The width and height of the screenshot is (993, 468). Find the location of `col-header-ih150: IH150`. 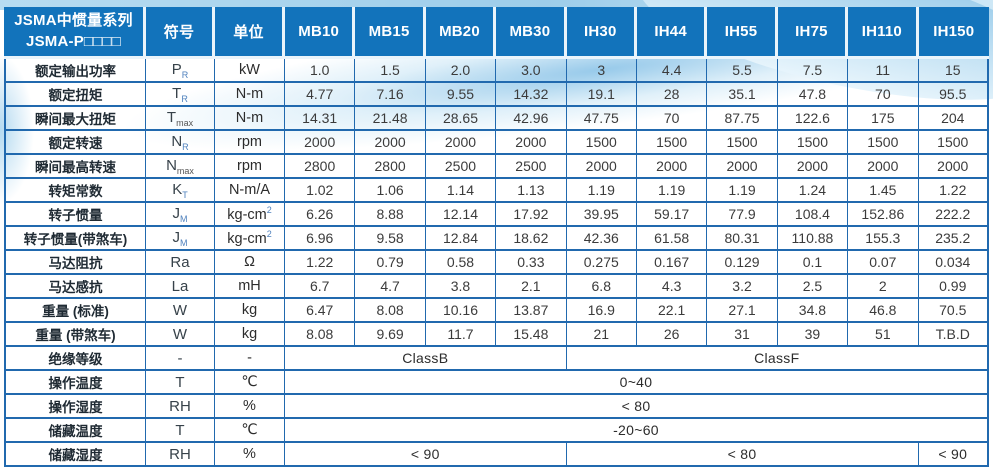

col-header-ih150: IH150 is located at coordinates (953, 33).